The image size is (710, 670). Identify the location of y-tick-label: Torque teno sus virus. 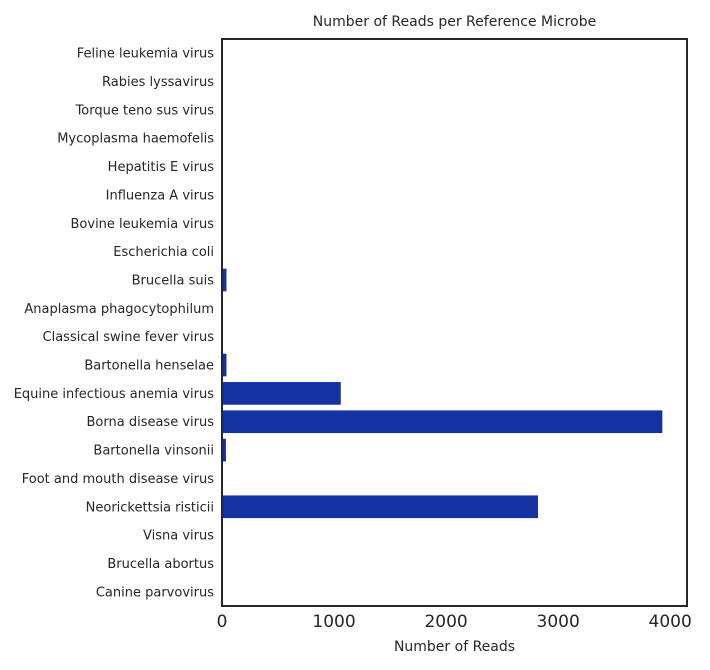
(145, 110).